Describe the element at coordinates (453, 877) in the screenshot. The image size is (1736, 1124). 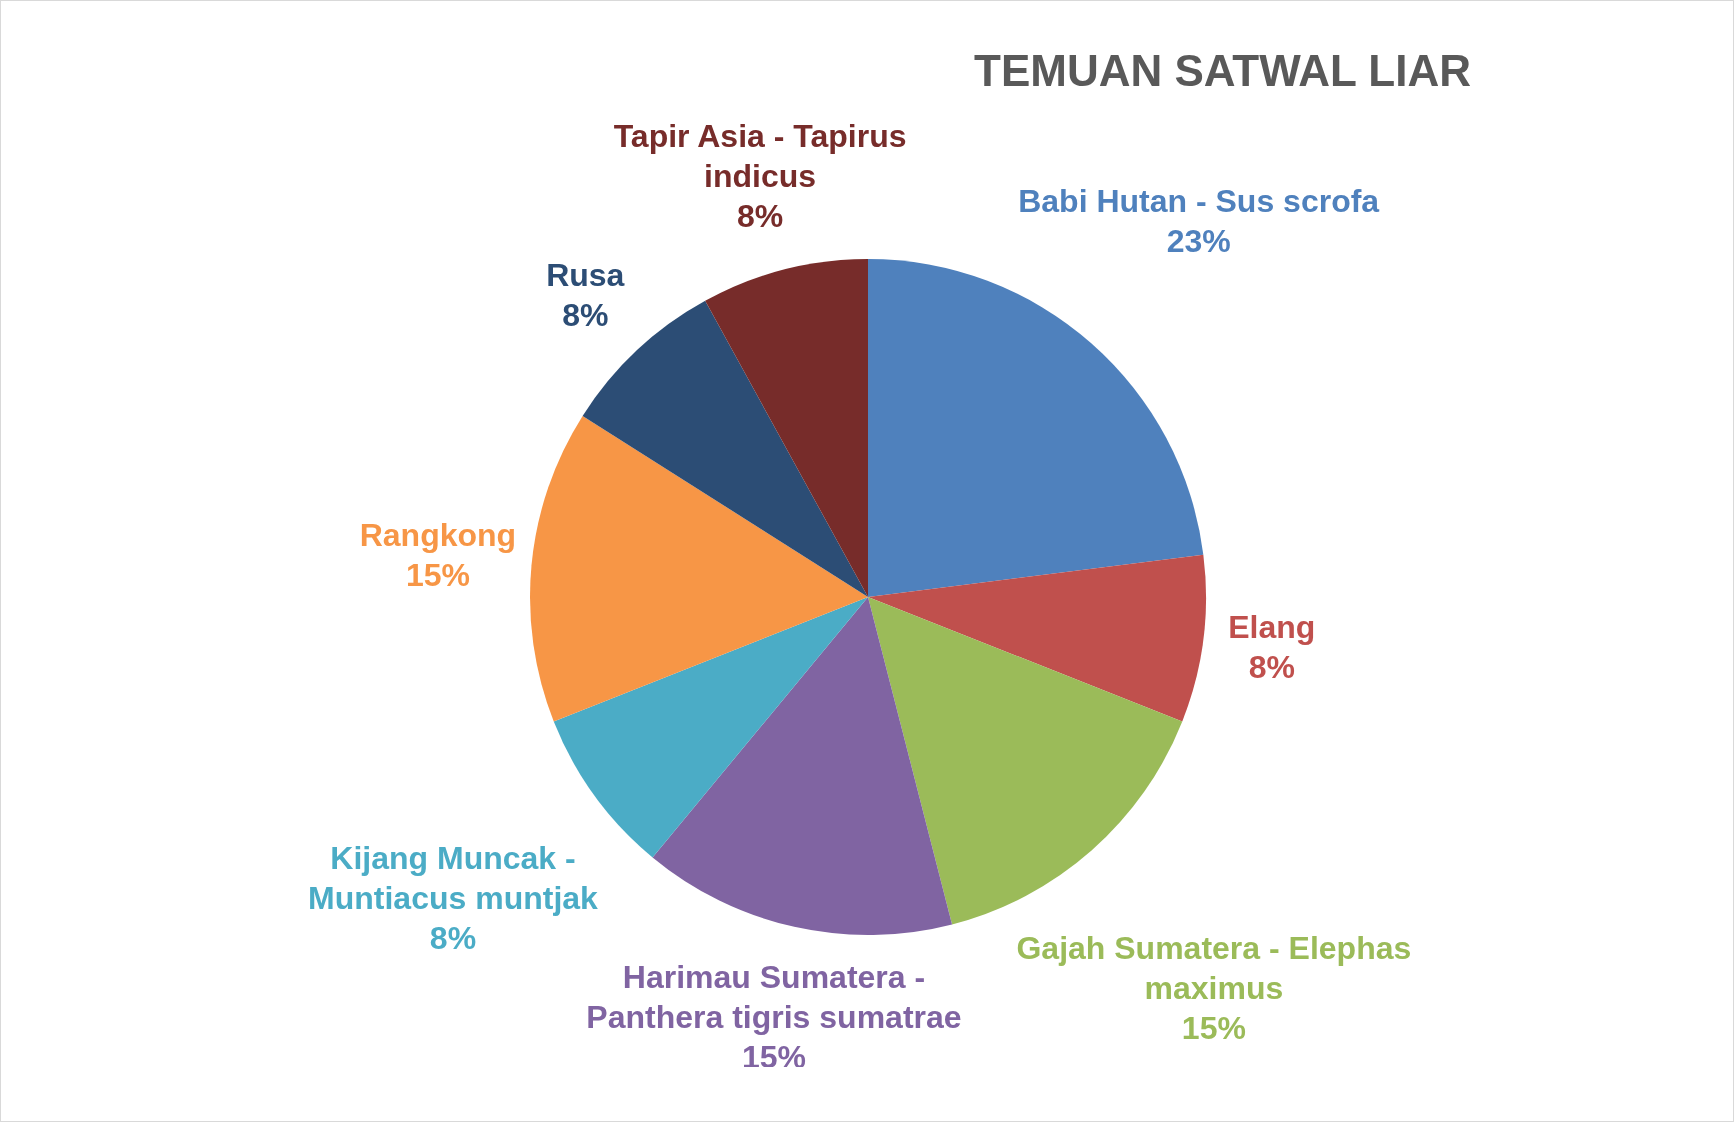
I see `slice-label: Kijang Muncak - Muntiacus muntjak` at that location.